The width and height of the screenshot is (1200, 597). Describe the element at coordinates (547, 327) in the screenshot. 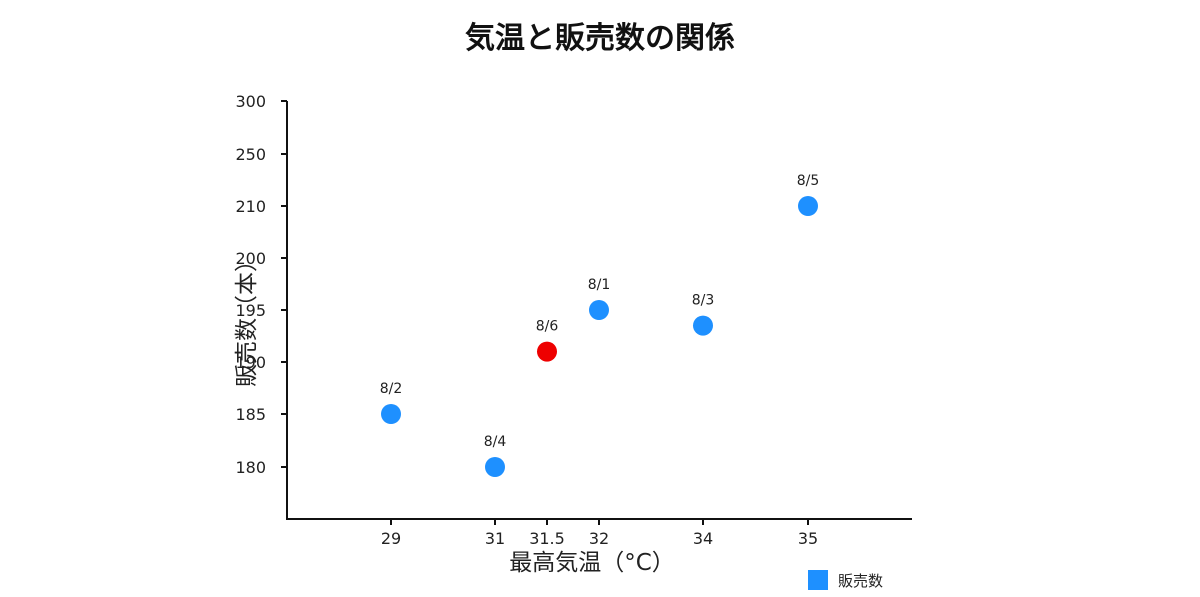

I see `data-point-label: 8/6` at that location.